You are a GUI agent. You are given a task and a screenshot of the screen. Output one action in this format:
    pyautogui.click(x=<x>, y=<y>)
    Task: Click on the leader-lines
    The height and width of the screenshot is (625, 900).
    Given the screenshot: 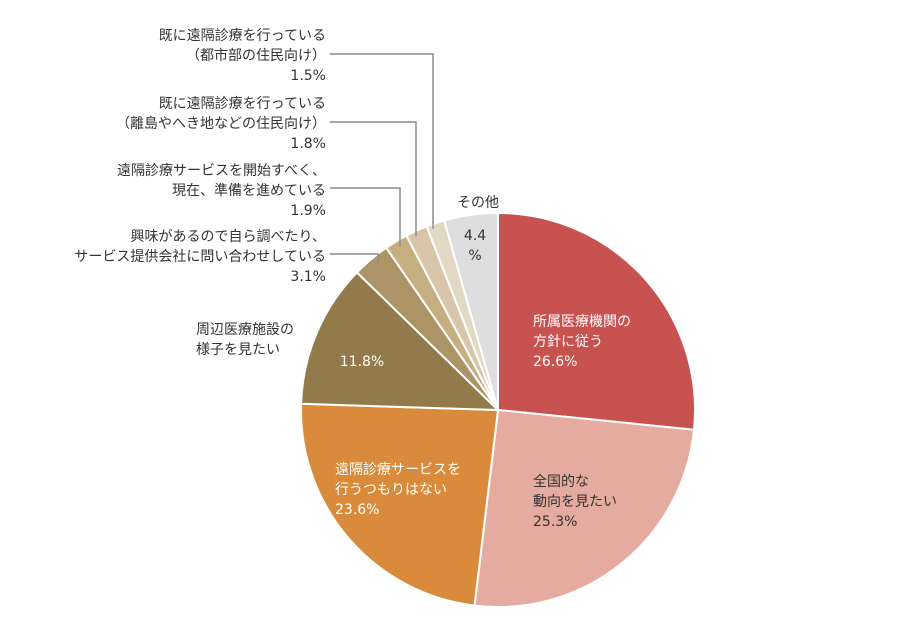 What is the action you would take?
    pyautogui.click(x=382, y=158)
    